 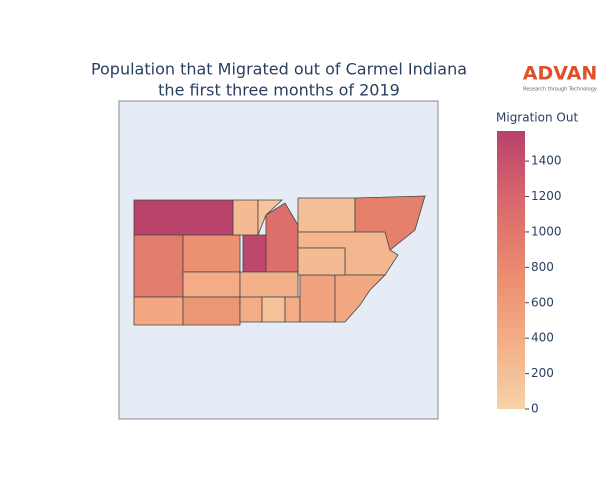 I want to click on colorbar-tick-label: 400, so click(x=542, y=338).